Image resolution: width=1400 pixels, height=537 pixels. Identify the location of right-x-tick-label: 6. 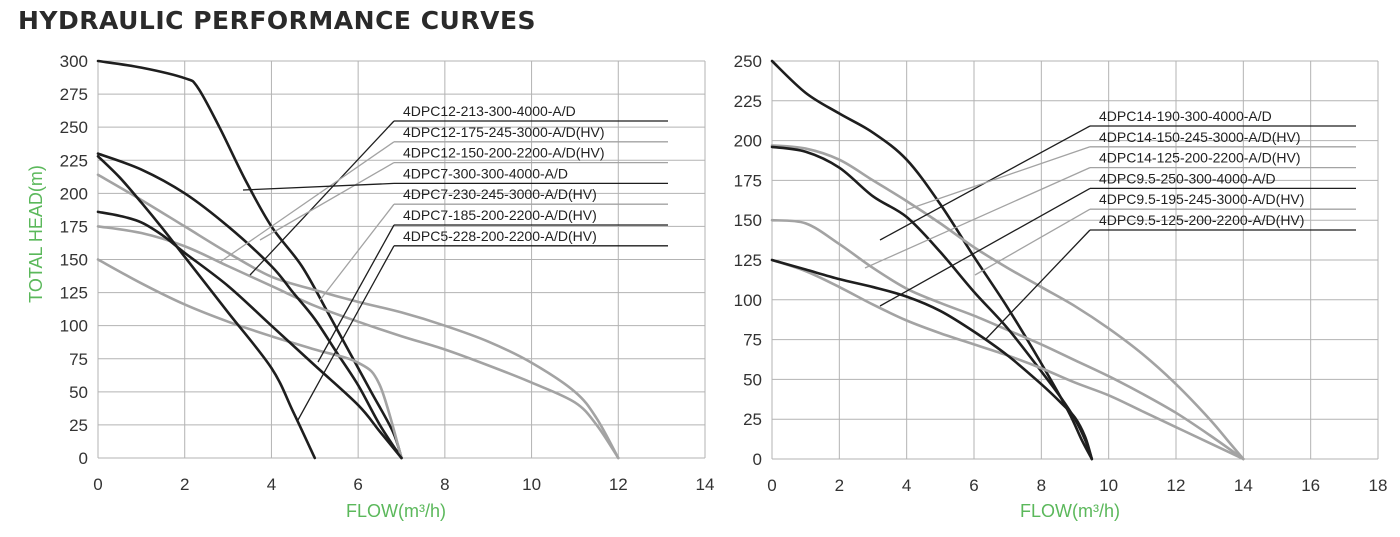
(973, 485).